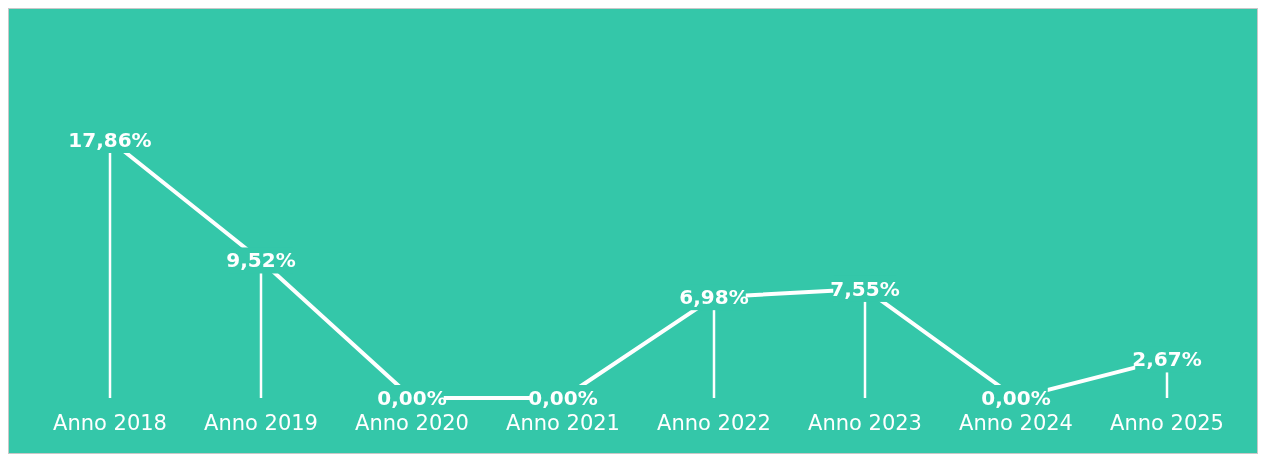 This screenshot has width=1266, height=454. What do you see at coordinates (563, 423) in the screenshot?
I see `x-tick-label: Anno 2021` at bounding box center [563, 423].